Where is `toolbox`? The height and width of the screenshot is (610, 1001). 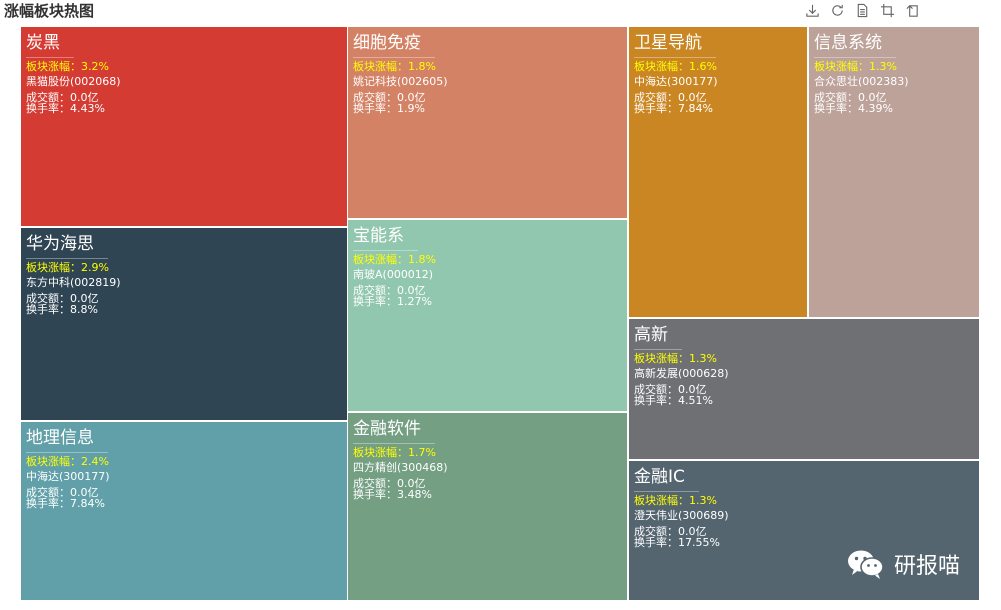 toolbox is located at coordinates (862, 10).